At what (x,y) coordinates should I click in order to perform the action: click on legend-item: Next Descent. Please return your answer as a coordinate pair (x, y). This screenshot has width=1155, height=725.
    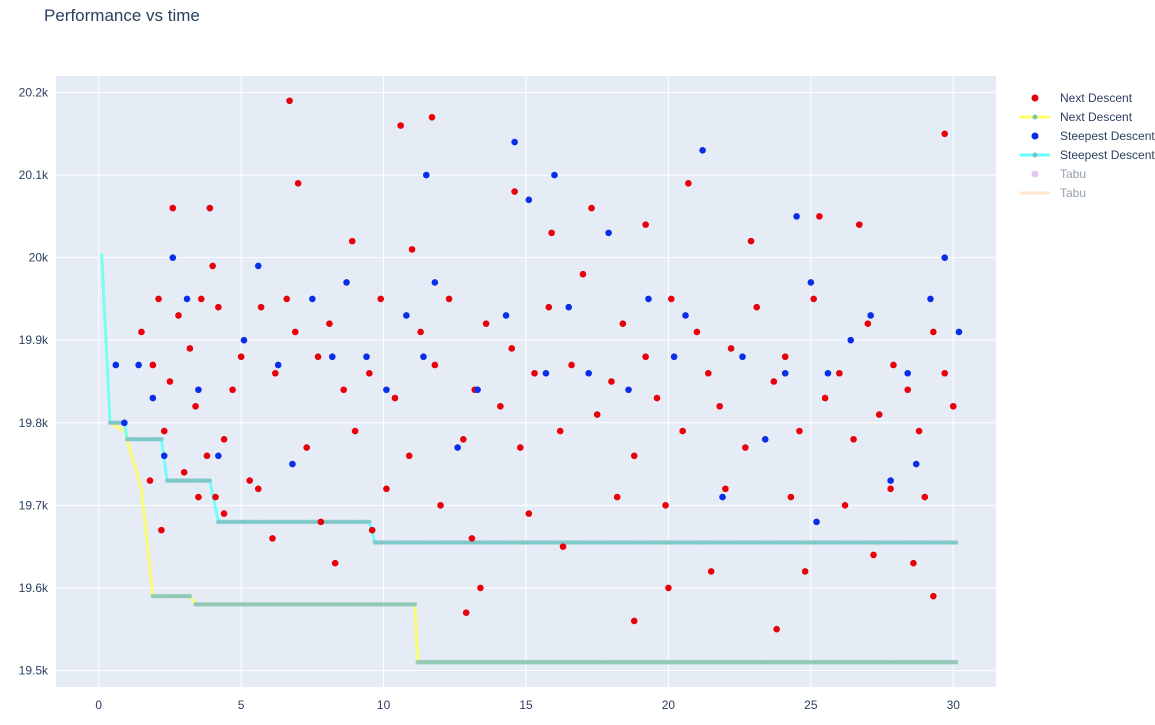
    Looking at the image, I should click on (1082, 98).